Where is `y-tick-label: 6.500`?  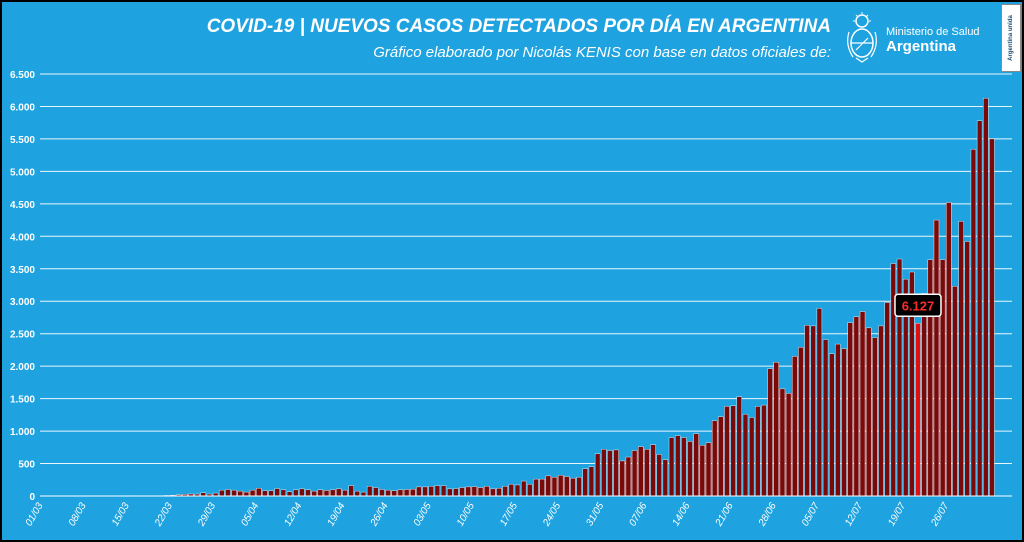 y-tick-label: 6.500 is located at coordinates (22, 75).